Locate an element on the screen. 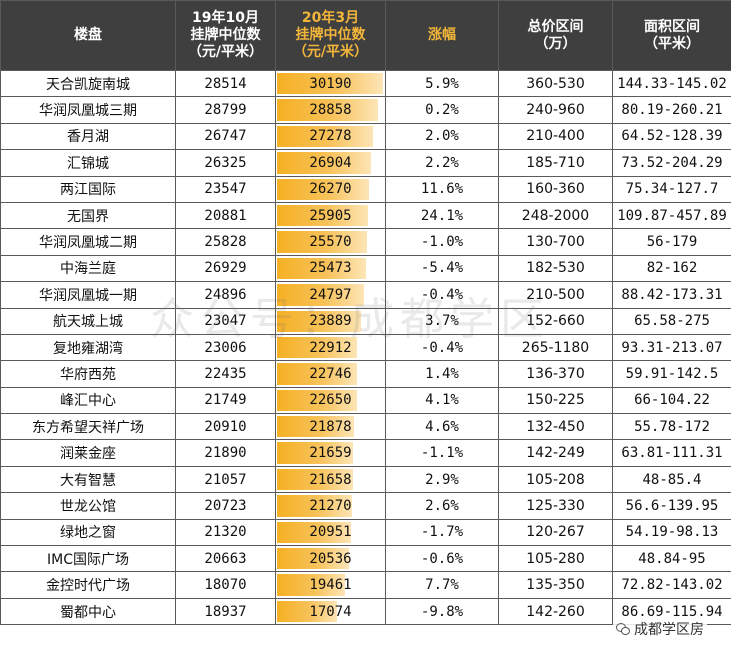 This screenshot has width=731, height=651. cell-area: 73.52-204.29 is located at coordinates (671, 163).